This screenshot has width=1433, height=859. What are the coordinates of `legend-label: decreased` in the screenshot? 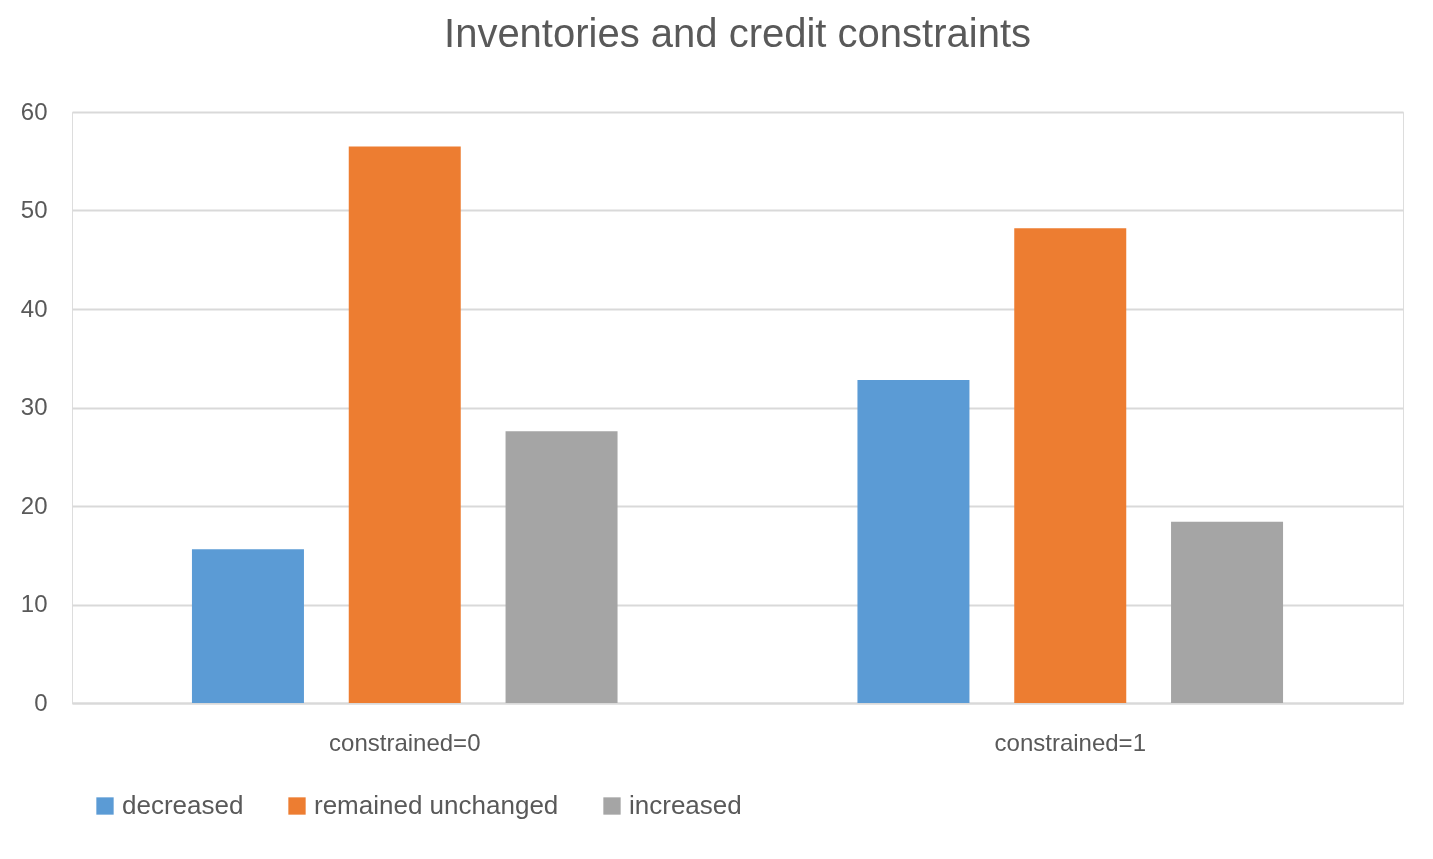 It's located at (183, 805).